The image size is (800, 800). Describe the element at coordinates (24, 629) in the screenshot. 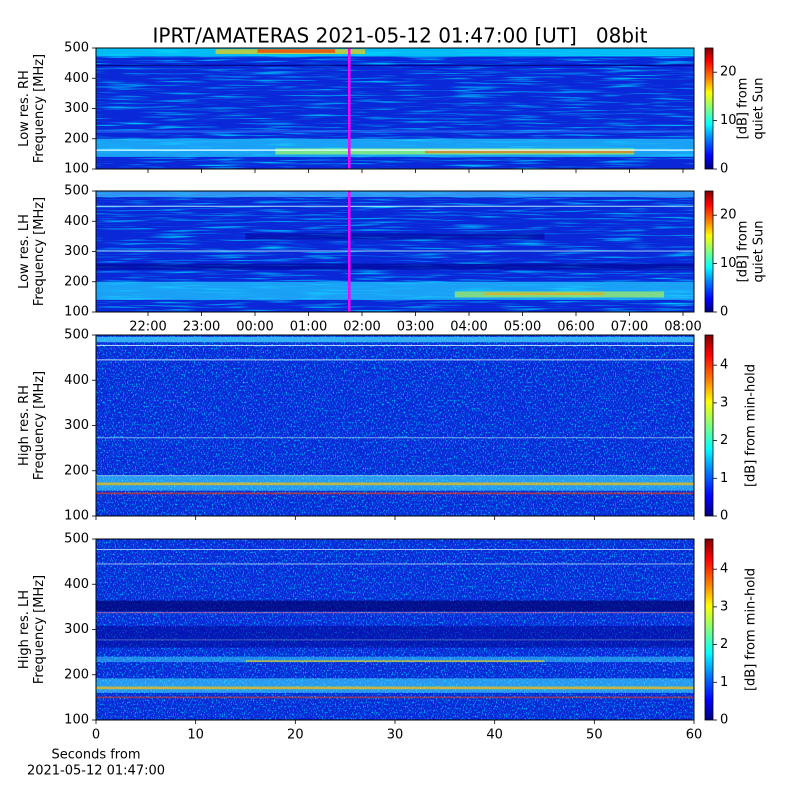

I see `y-axis-label: High res. LH` at that location.